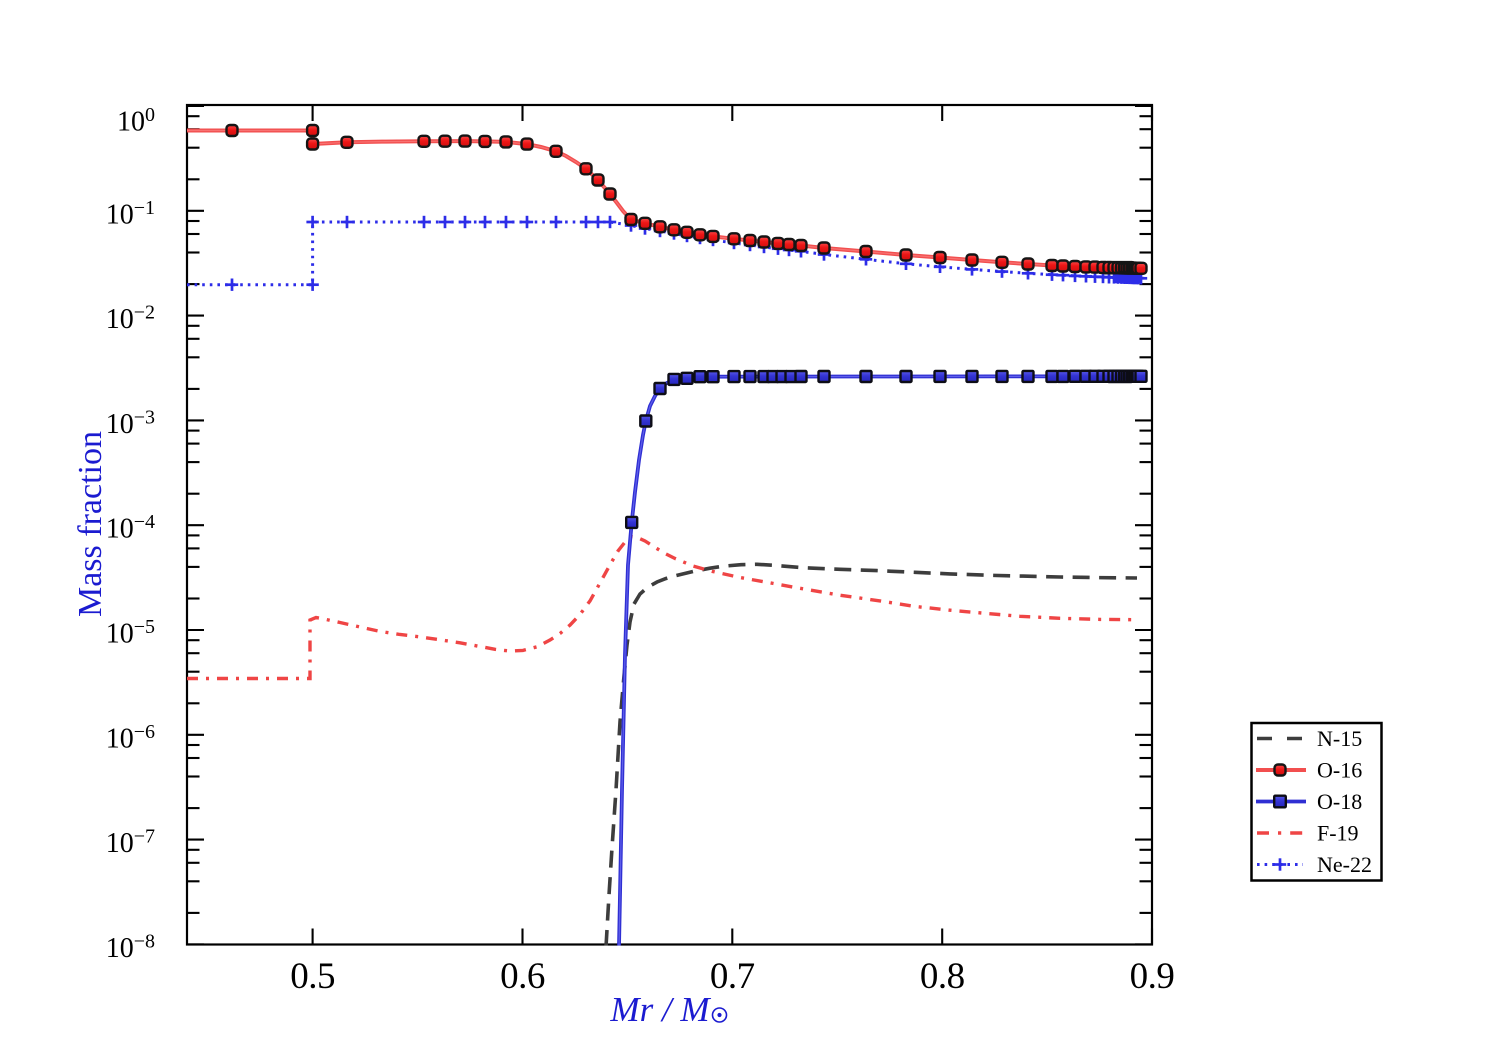  Describe the element at coordinates (1339, 738) in the screenshot. I see `svg-text: N-15` at that location.